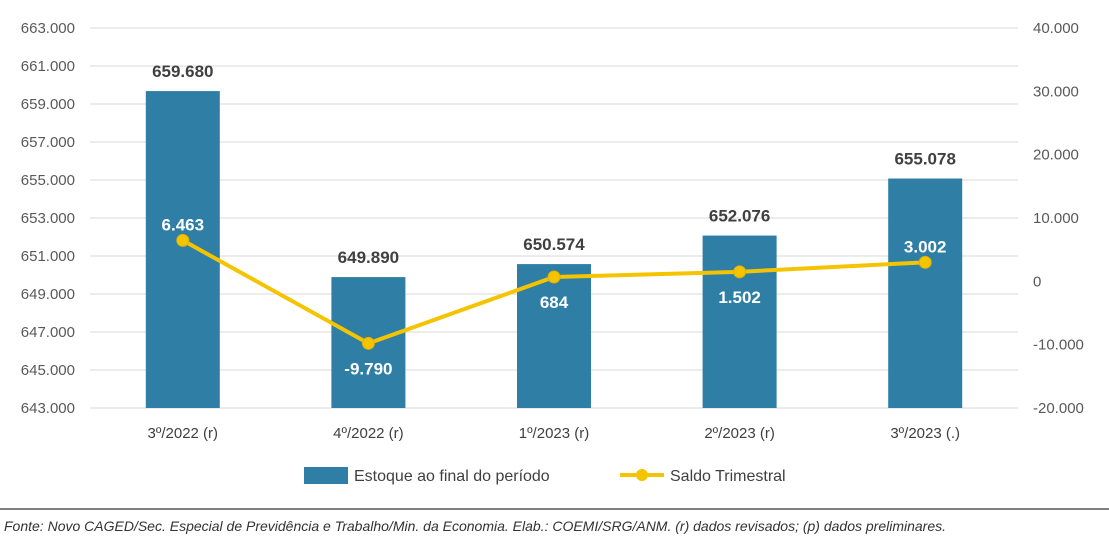  I want to click on right-tick-label: 20.000, so click(1056, 155).